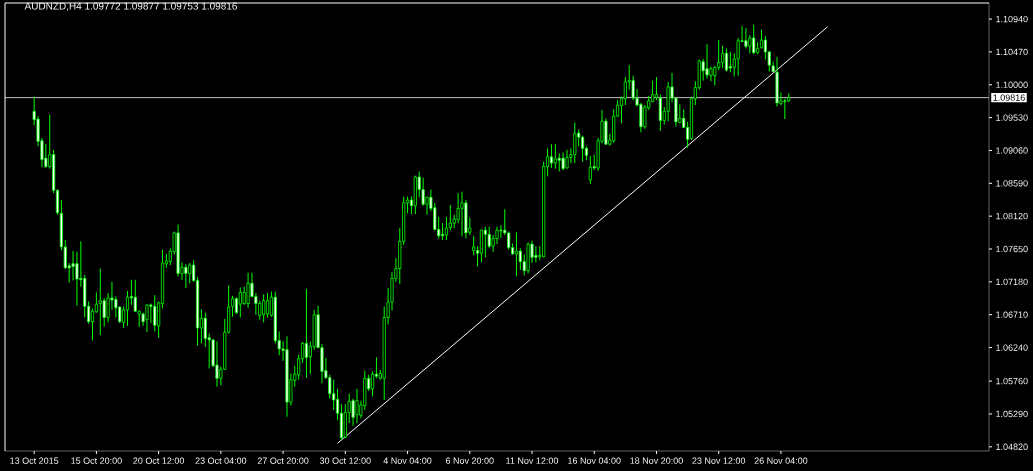 Image resolution: width=1033 pixels, height=471 pixels. I want to click on y-tick-label: 1.05760, so click(1012, 381).